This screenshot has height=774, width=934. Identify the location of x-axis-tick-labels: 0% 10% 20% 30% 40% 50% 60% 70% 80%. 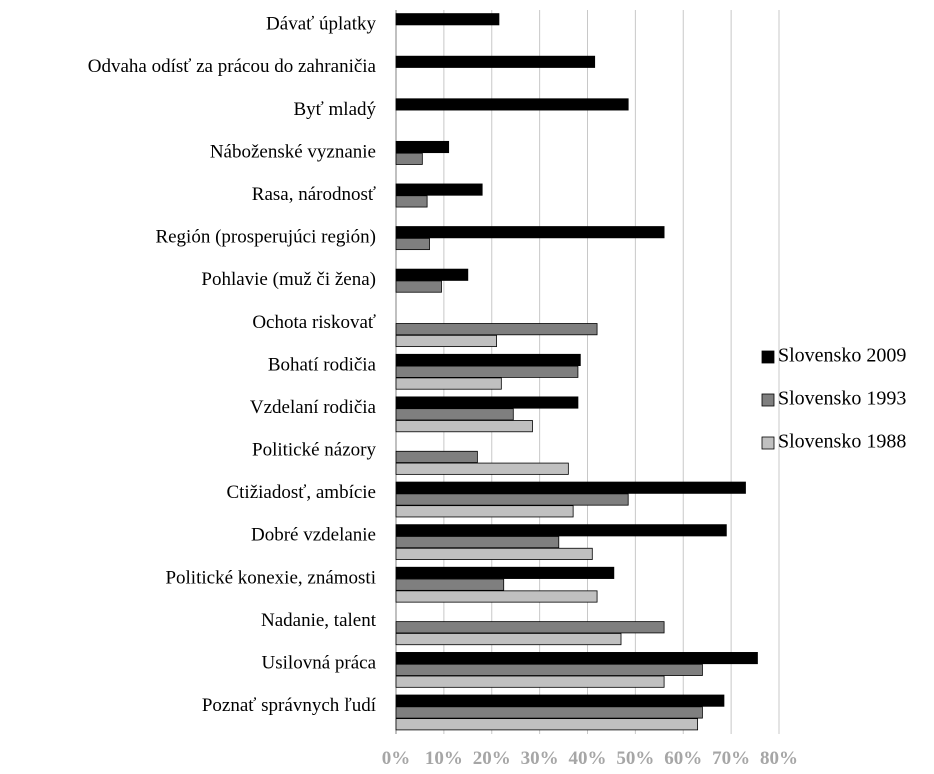
(590, 758).